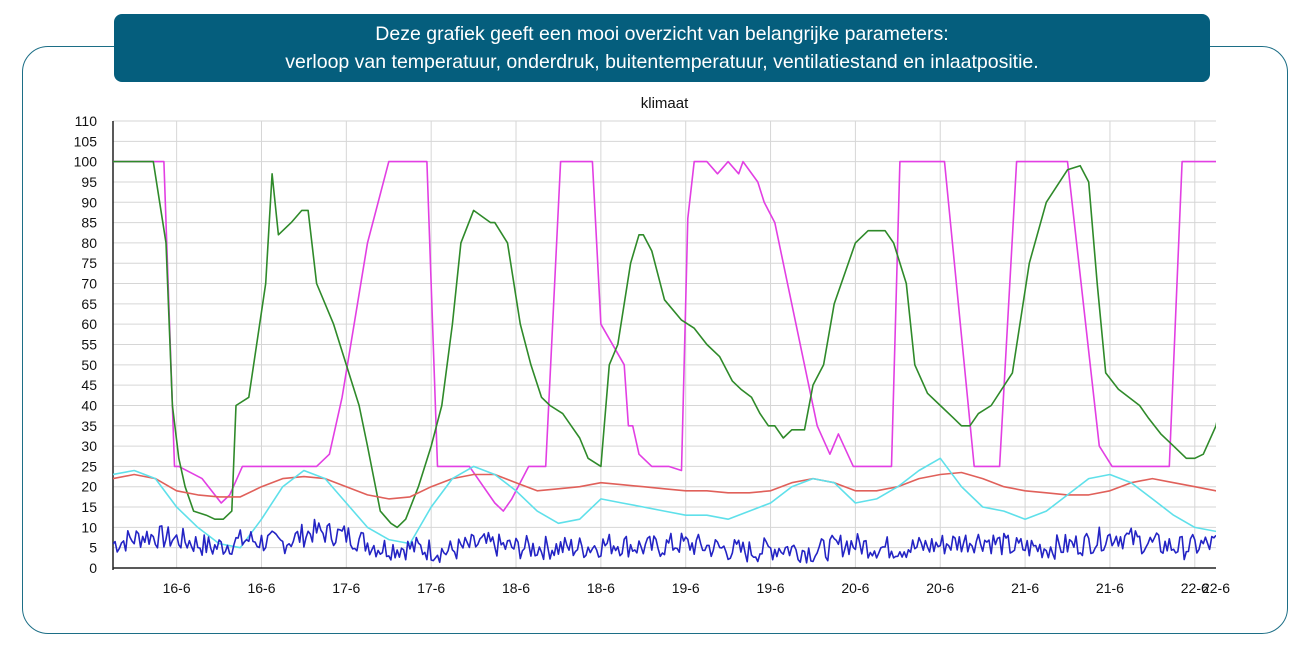 Image resolution: width=1313 pixels, height=657 pixels. I want to click on y-tick-label: 20, so click(89, 487).